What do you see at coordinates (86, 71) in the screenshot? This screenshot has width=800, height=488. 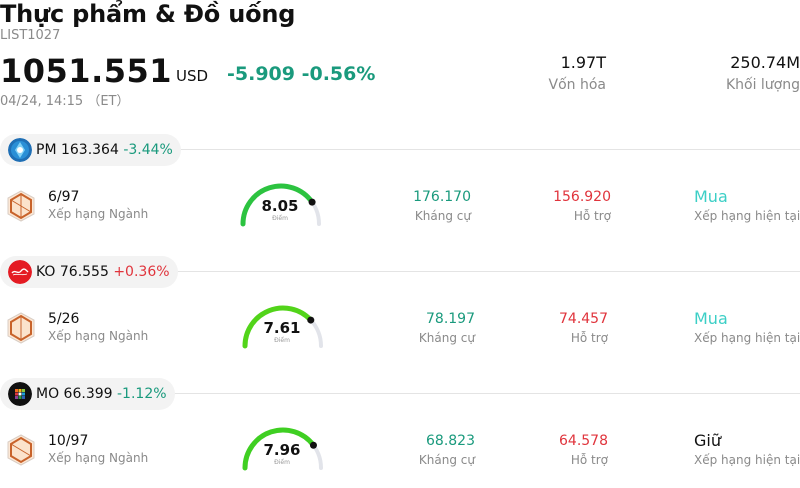 I see `index-price: 1051.551` at bounding box center [86, 71].